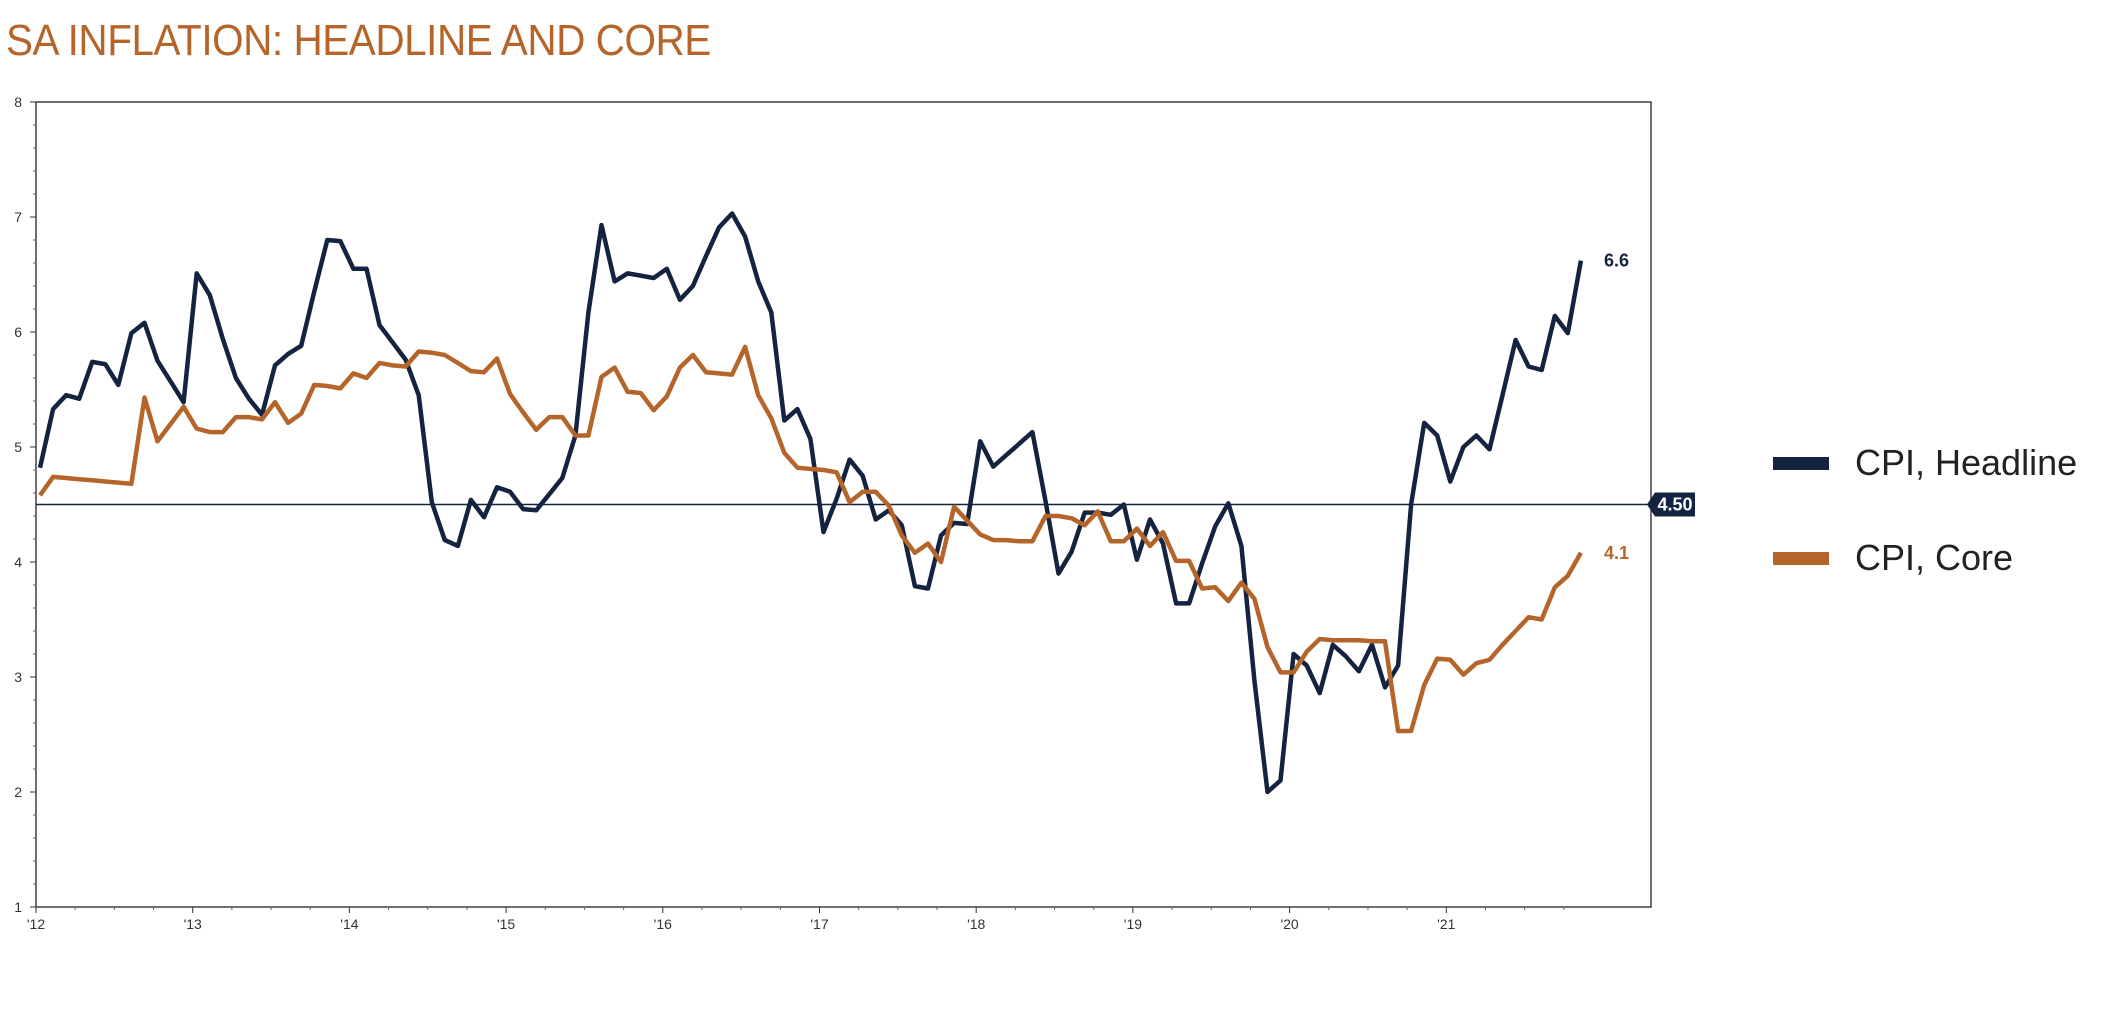  Describe the element at coordinates (18, 102) in the screenshot. I see `y-tick-label: 8` at that location.